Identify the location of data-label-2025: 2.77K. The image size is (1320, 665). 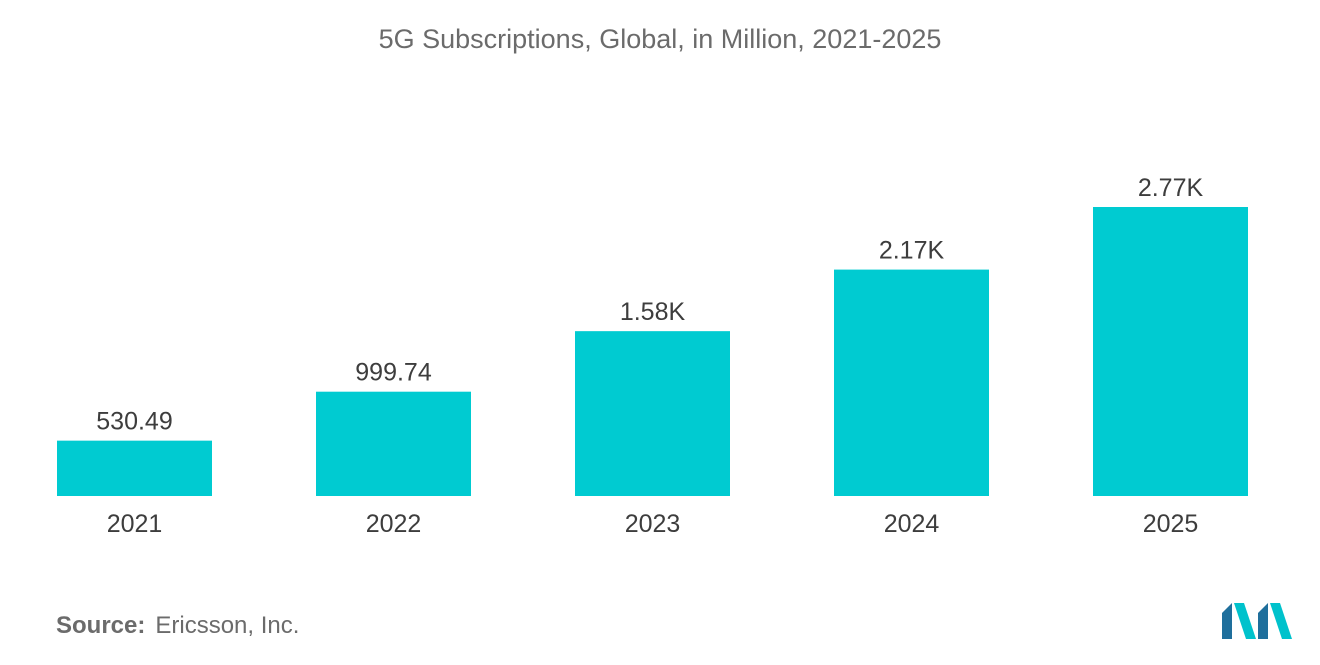
(1171, 188).